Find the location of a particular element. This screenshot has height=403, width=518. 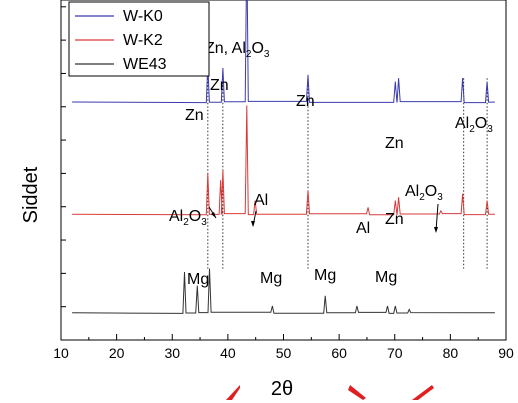

annotation-al2o3-3: Al2O3 is located at coordinates (424, 193).